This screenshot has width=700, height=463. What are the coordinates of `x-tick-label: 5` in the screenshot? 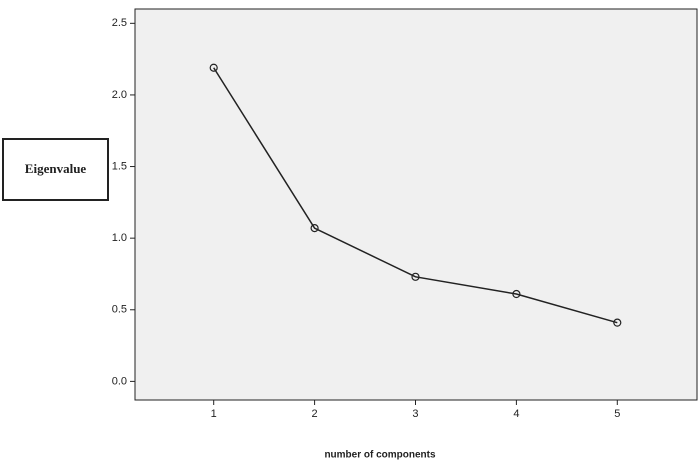 It's located at (617, 414).